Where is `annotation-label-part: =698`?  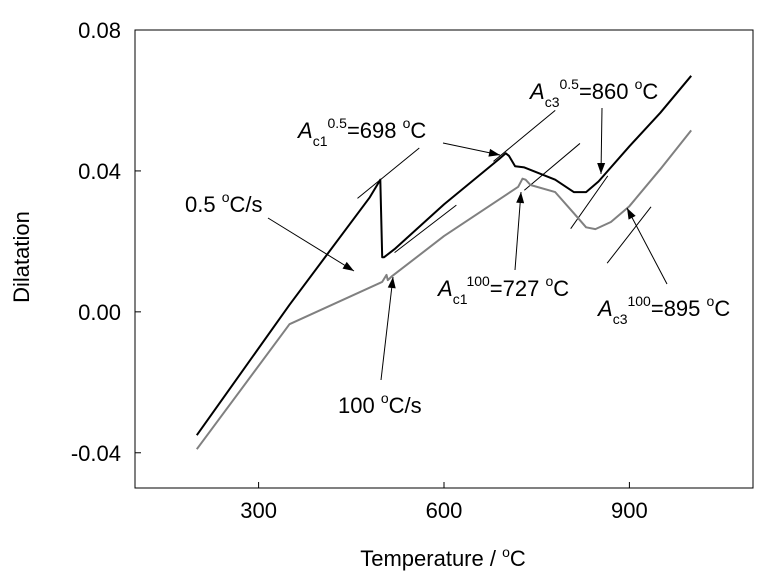
annotation-label-part: =698 is located at coordinates (375, 130).